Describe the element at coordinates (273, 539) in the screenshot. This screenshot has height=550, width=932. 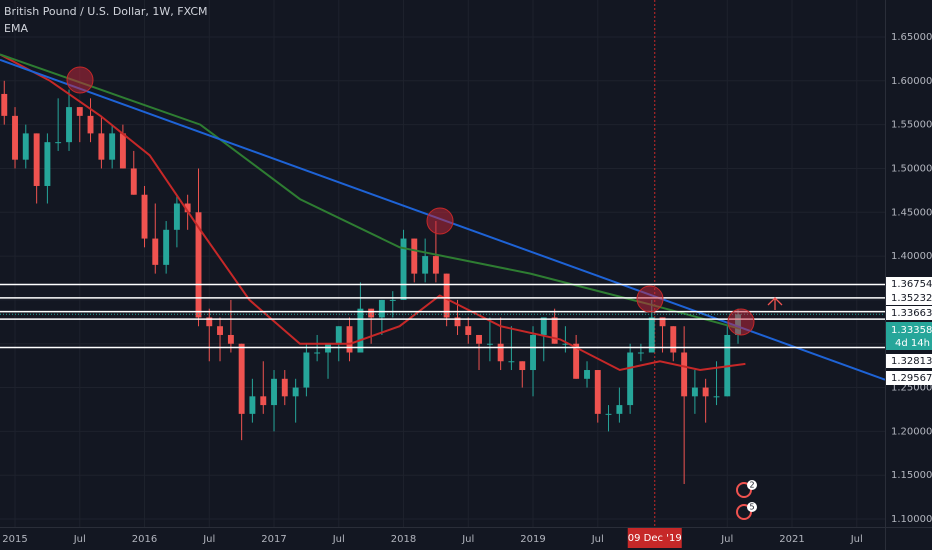
I see `x-tick-label: 2017` at that location.